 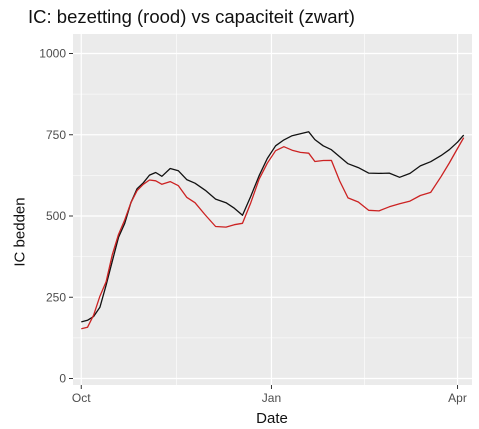 I want to click on x-tick-label: Apr, so click(x=457, y=398).